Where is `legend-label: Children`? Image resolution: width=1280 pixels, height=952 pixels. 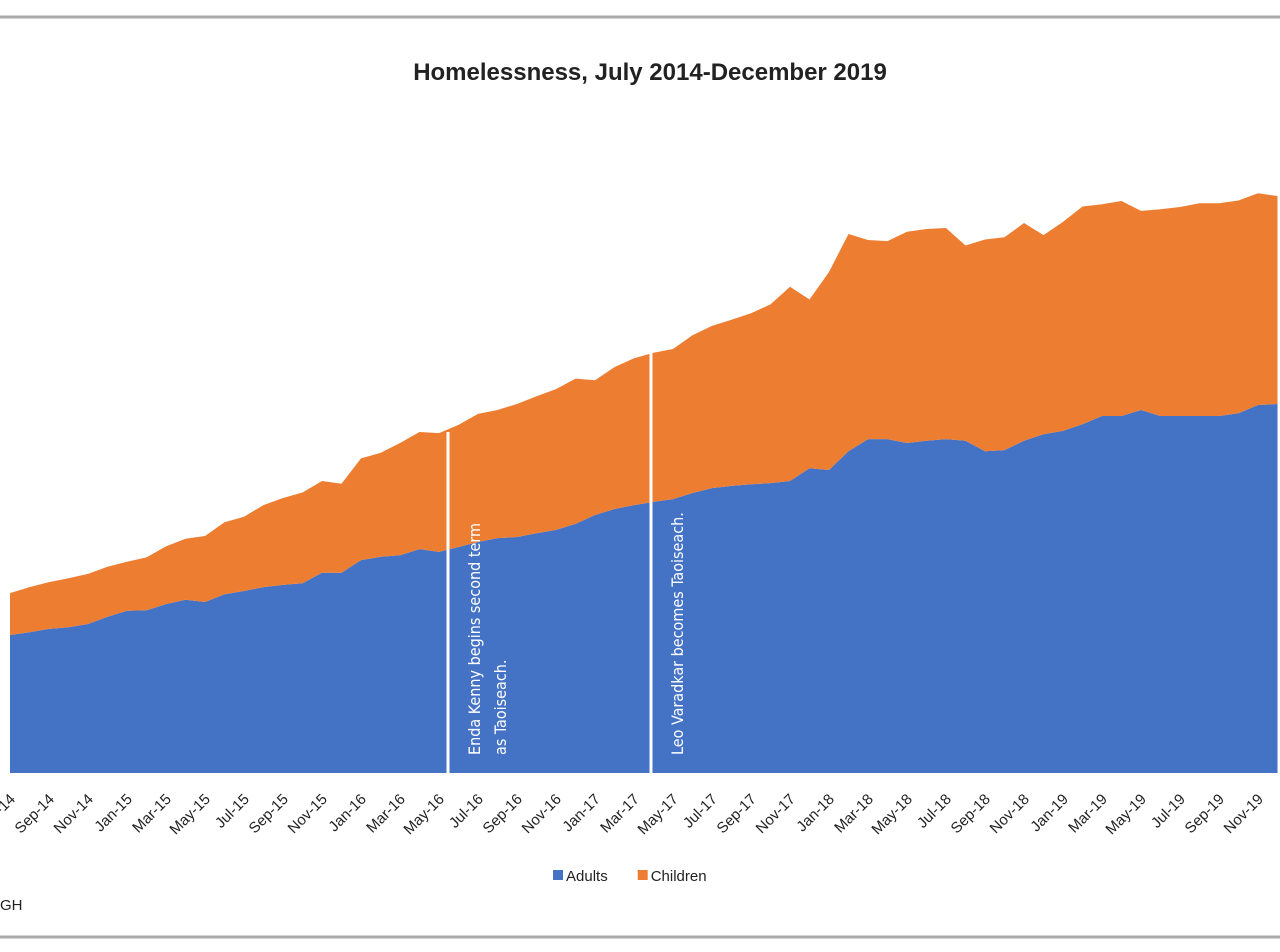 legend-label: Children is located at coordinates (679, 876).